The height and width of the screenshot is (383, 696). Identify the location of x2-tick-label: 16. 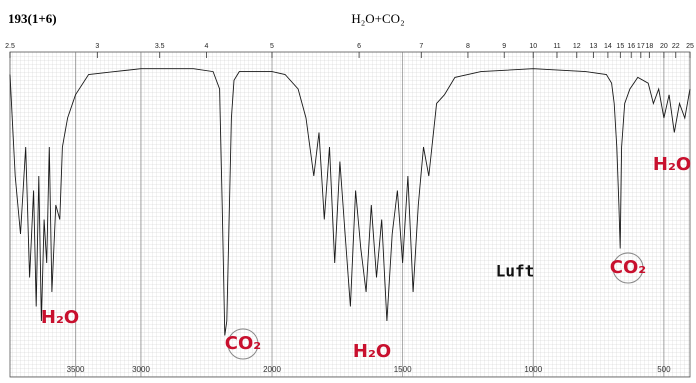
(631, 46).